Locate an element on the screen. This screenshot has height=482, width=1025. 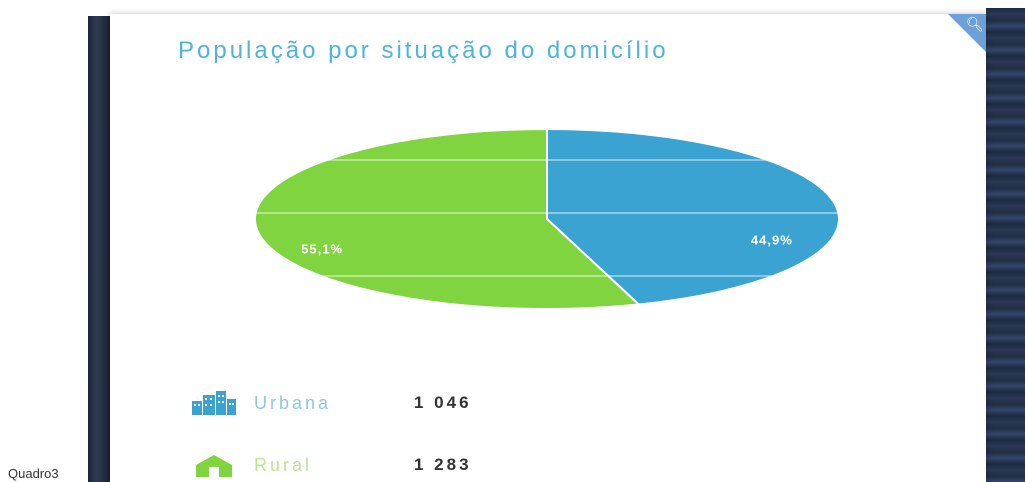
legend-label-rural: Rural is located at coordinates (283, 464).